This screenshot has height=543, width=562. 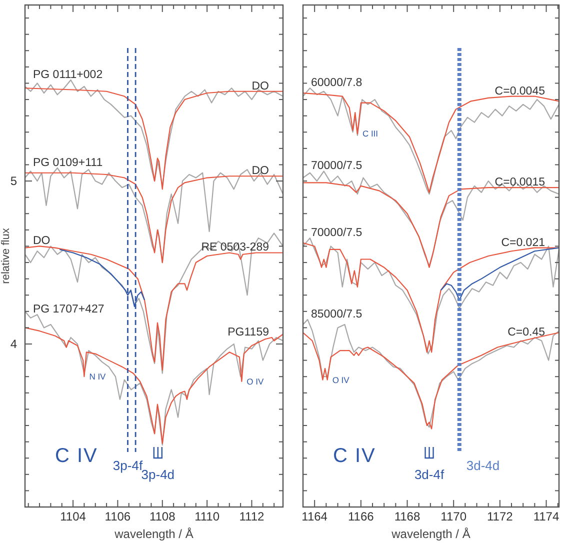 What do you see at coordinates (519, 91) in the screenshot?
I see `series-label: C=0.0045` at bounding box center [519, 91].